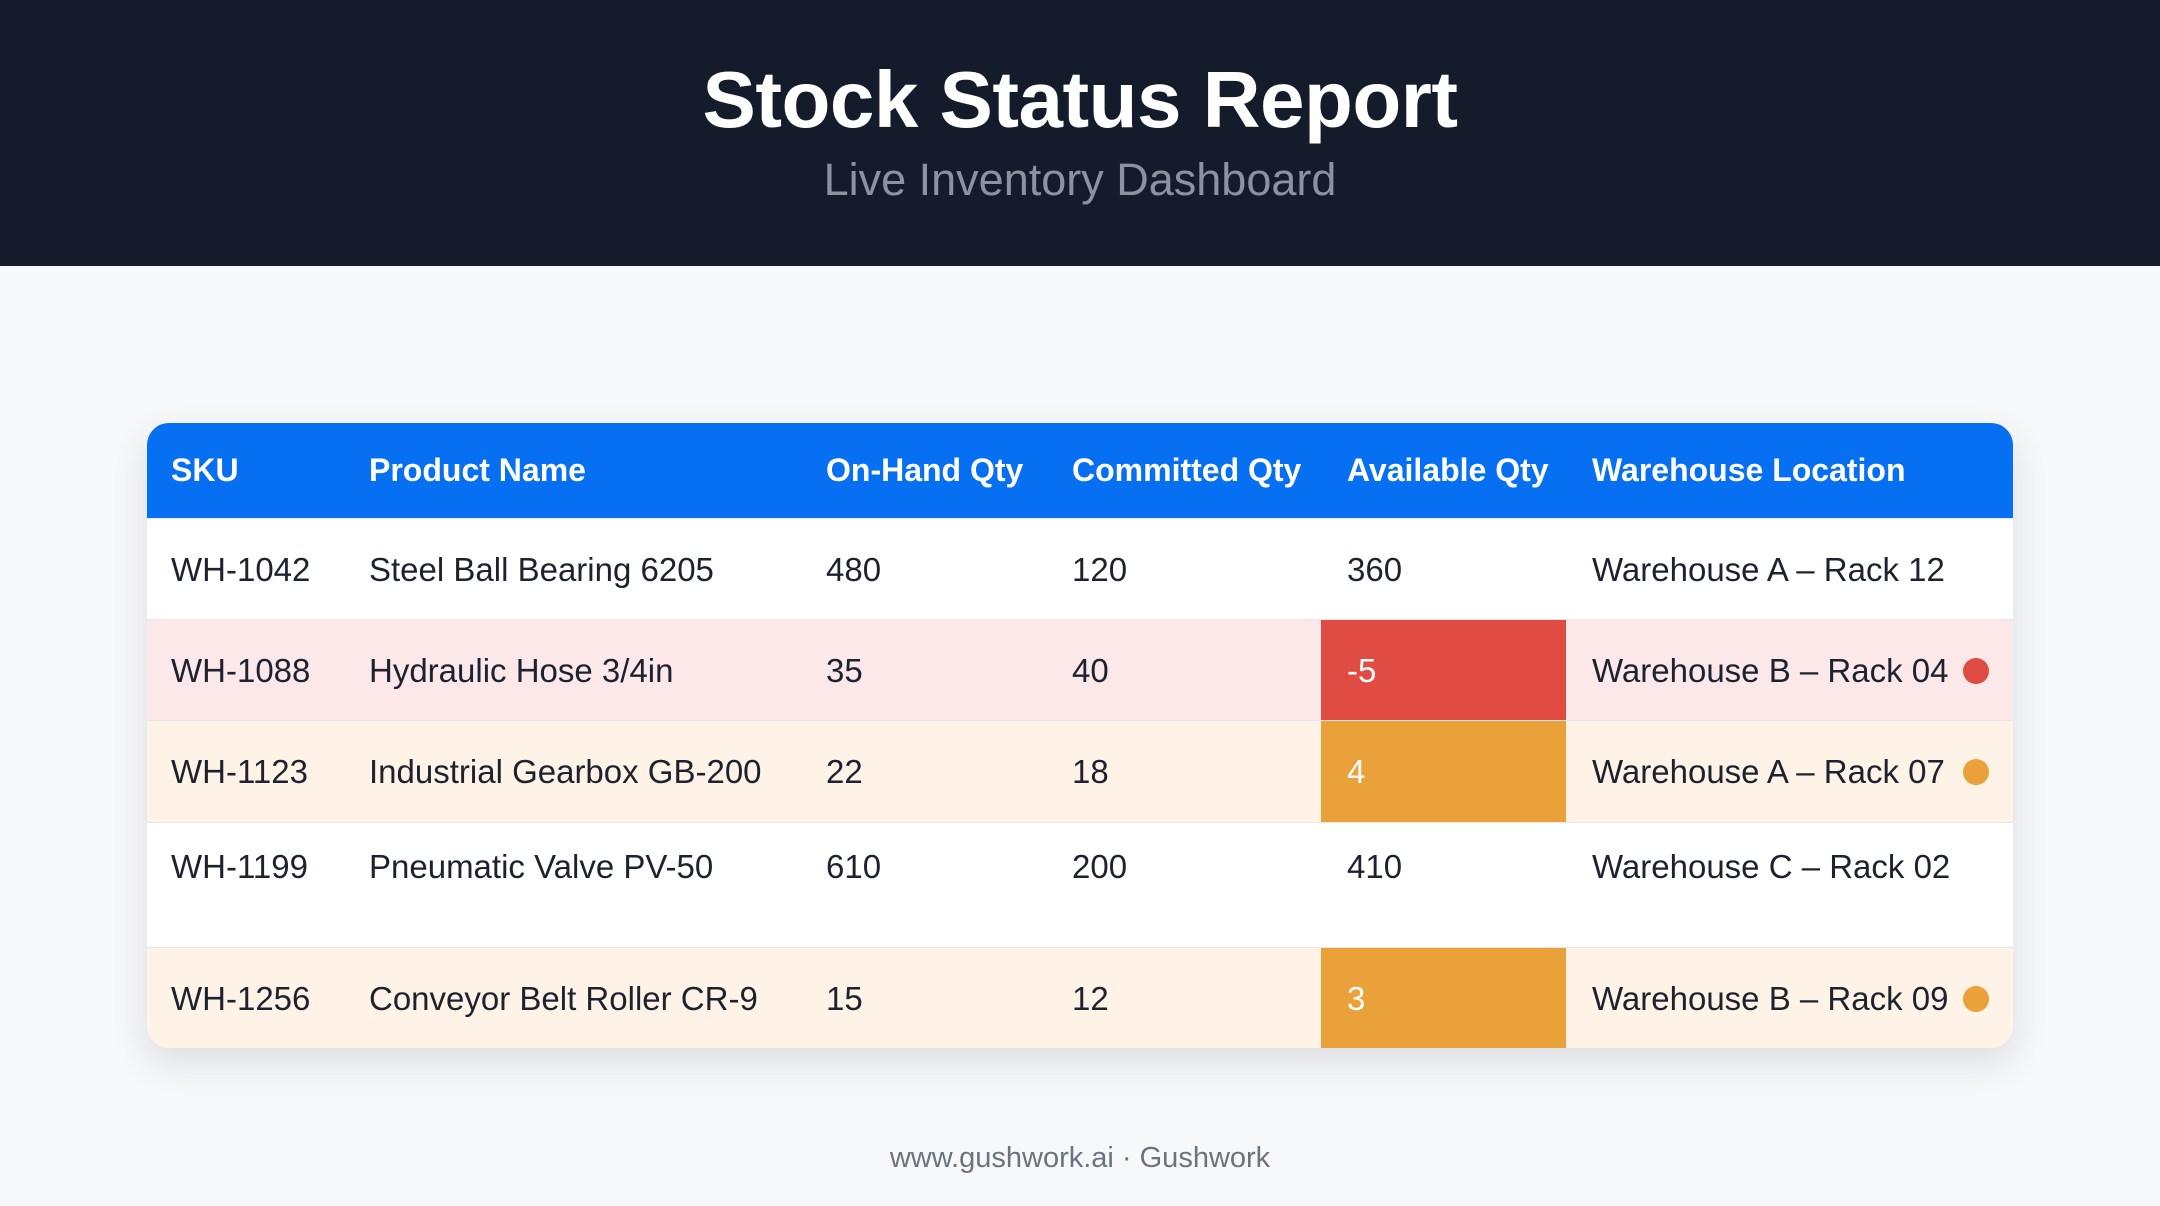 The image size is (2160, 1206). I want to click on product-name-cell: Hydraulic Hose 3/4in, so click(521, 670).